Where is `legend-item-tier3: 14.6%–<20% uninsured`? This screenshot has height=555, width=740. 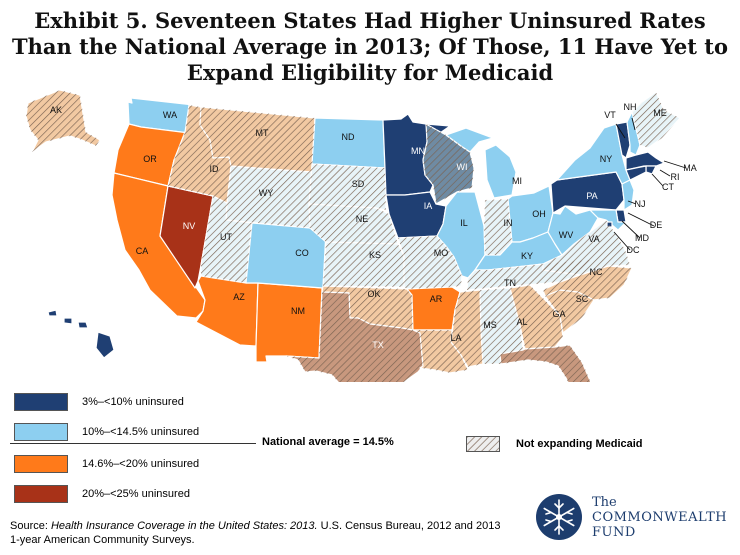 legend-item-tier3: 14.6%–<20% uninsured is located at coordinates (106, 464).